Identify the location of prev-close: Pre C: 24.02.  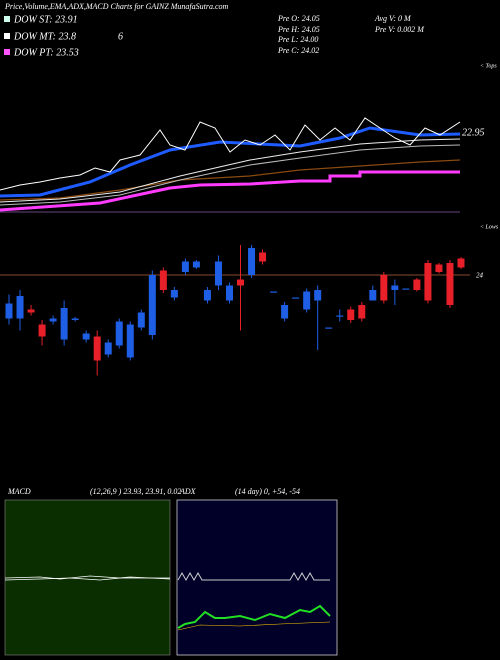
(298, 50).